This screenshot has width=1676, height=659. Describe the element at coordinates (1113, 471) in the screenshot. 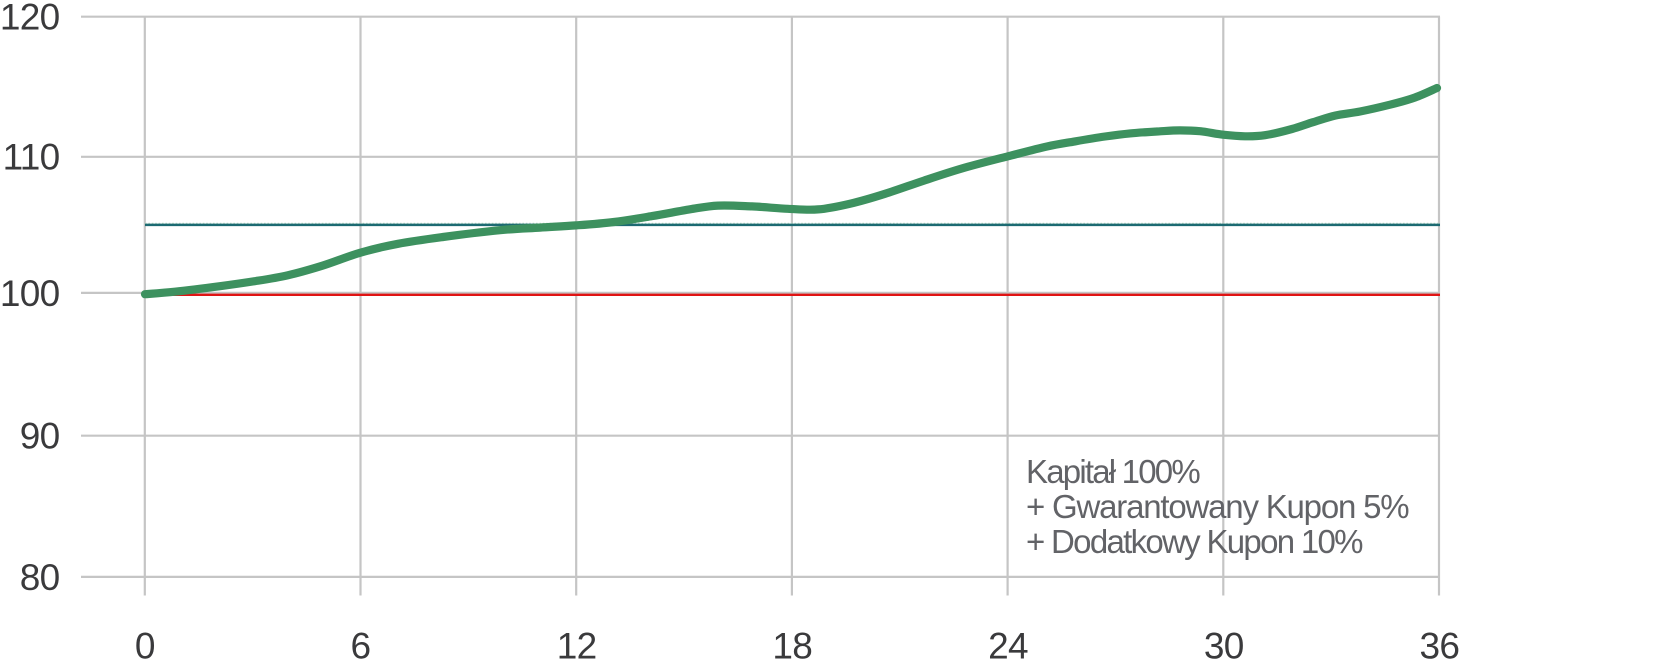

I see `svg-text: Kapitał 100%` at that location.